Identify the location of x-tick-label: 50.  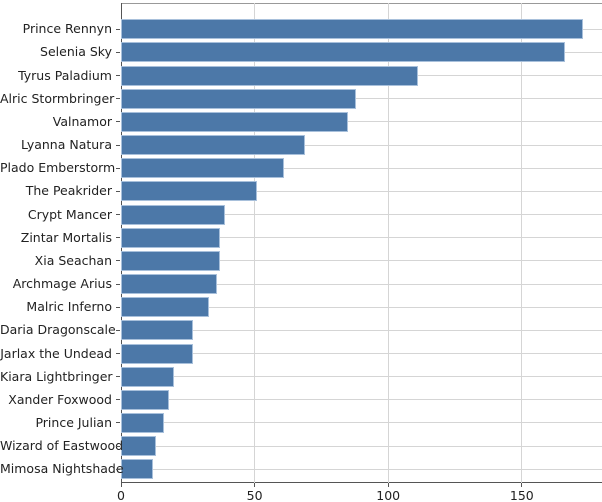
(254, 495).